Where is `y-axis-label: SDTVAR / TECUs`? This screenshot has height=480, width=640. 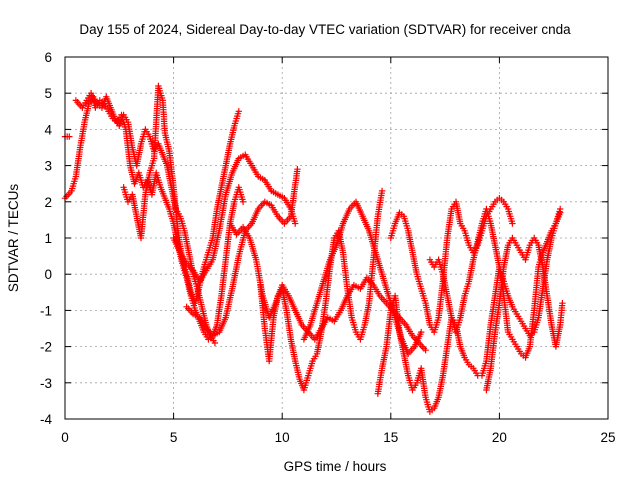 y-axis-label: SDTVAR / TECUs is located at coordinates (13, 238).